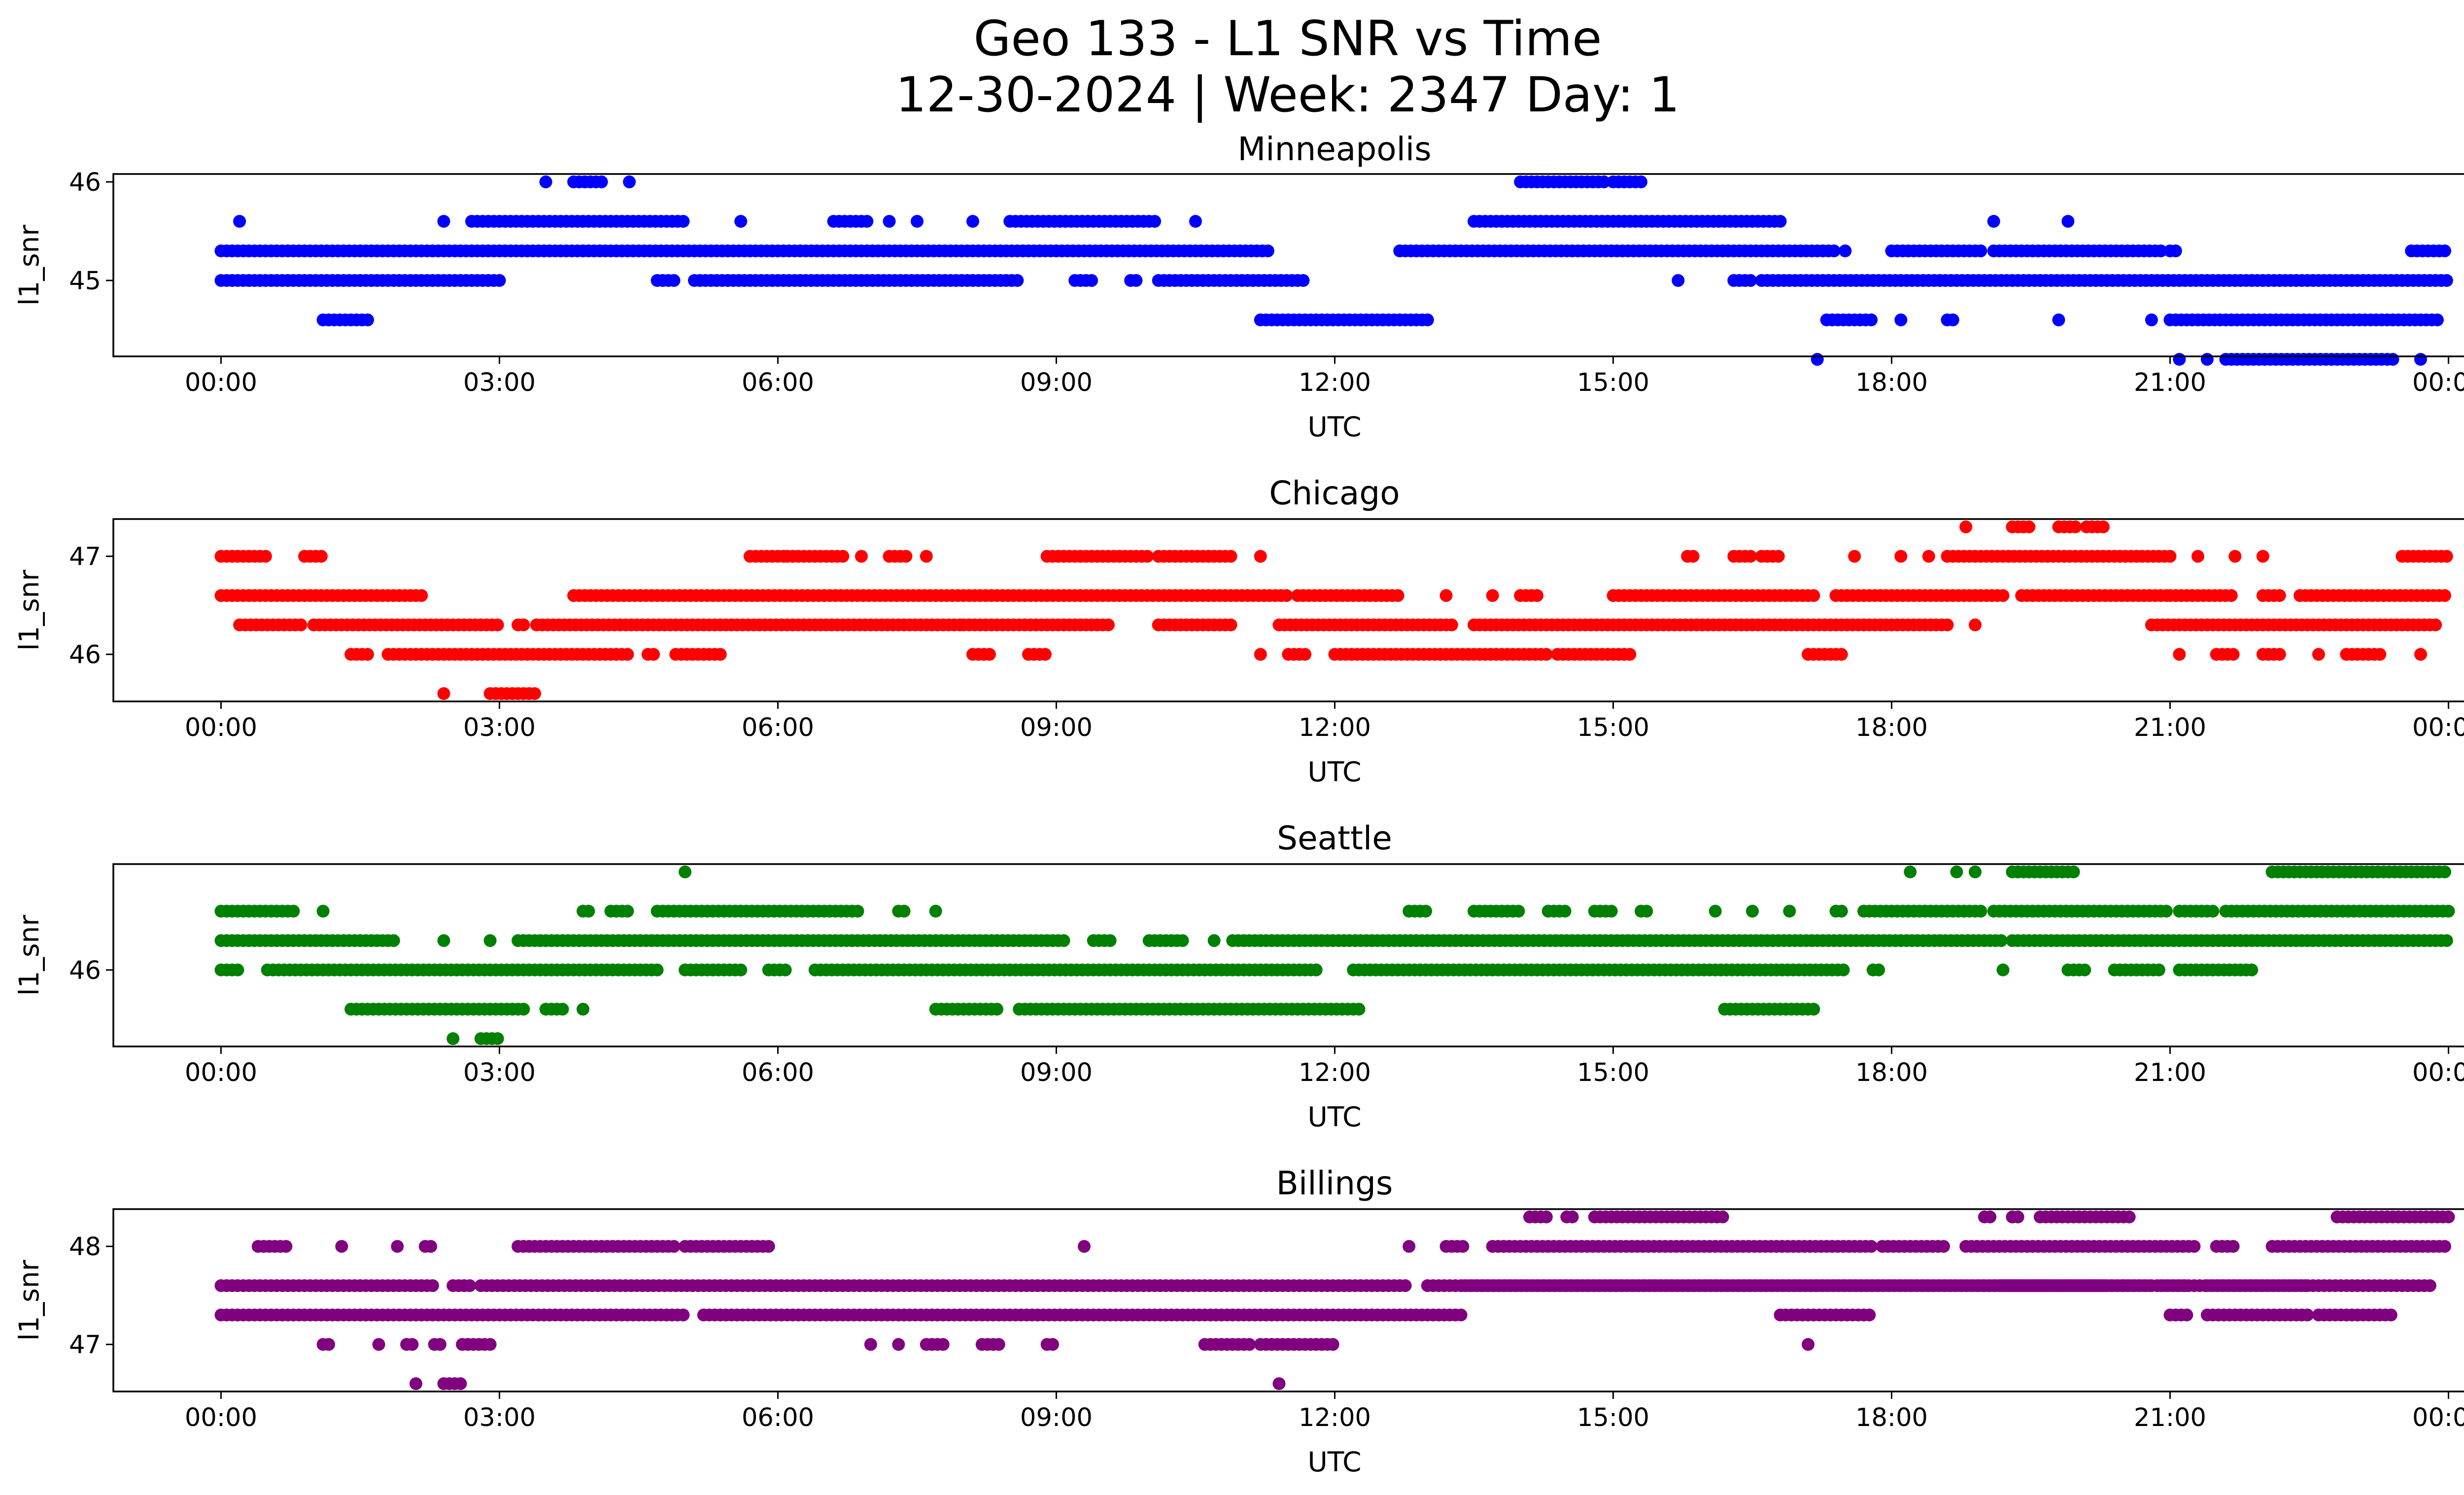  What do you see at coordinates (1334, 955) in the screenshot?
I see `scatter-points` at bounding box center [1334, 955].